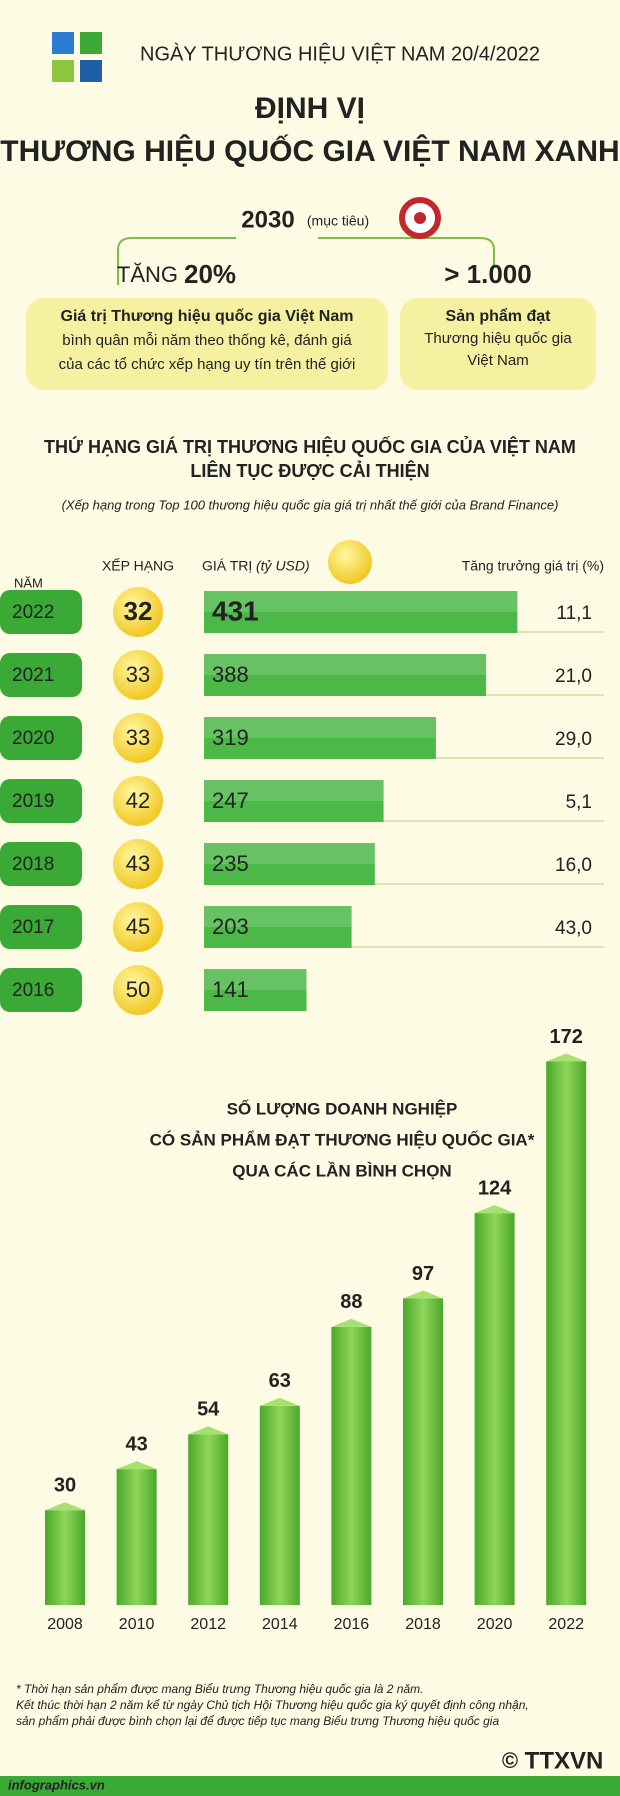 Image resolution: width=620 pixels, height=1796 pixels. I want to click on growth-label: 21,0, so click(573, 676).